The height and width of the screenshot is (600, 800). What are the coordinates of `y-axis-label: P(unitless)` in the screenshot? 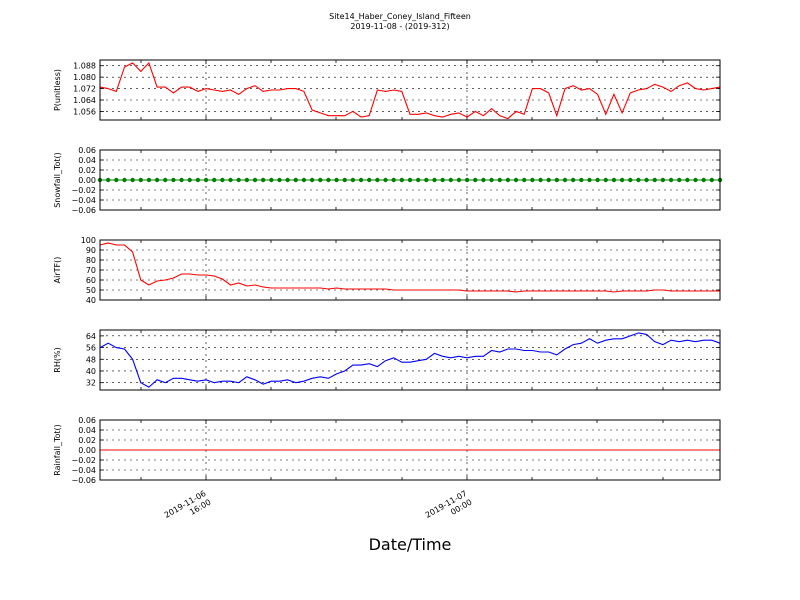 It's located at (57, 90).